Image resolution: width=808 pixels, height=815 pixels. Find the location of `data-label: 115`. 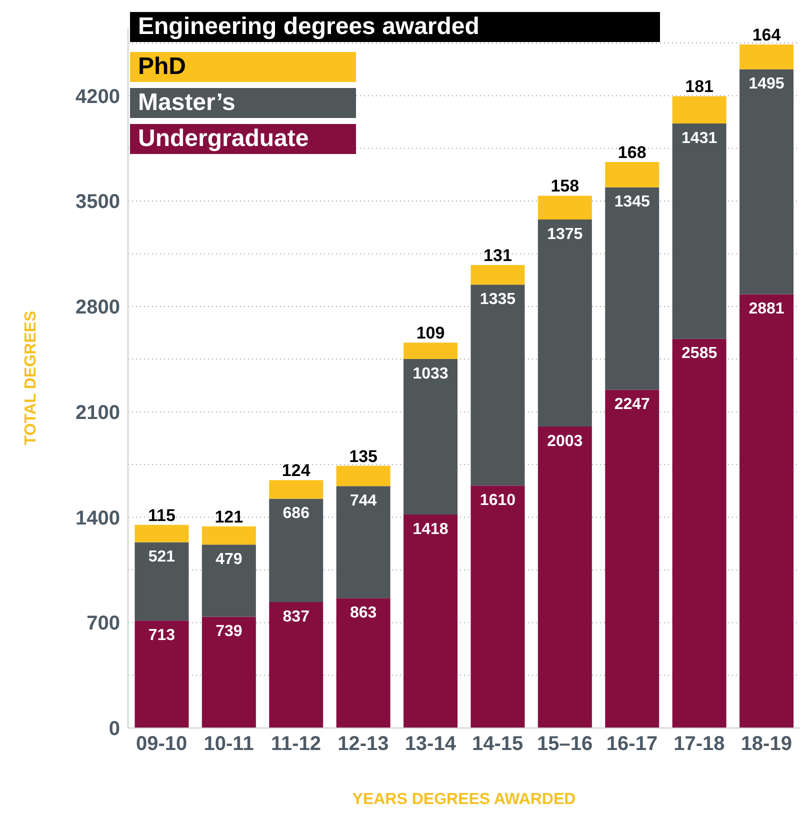

data-label: 115 is located at coordinates (162, 515).